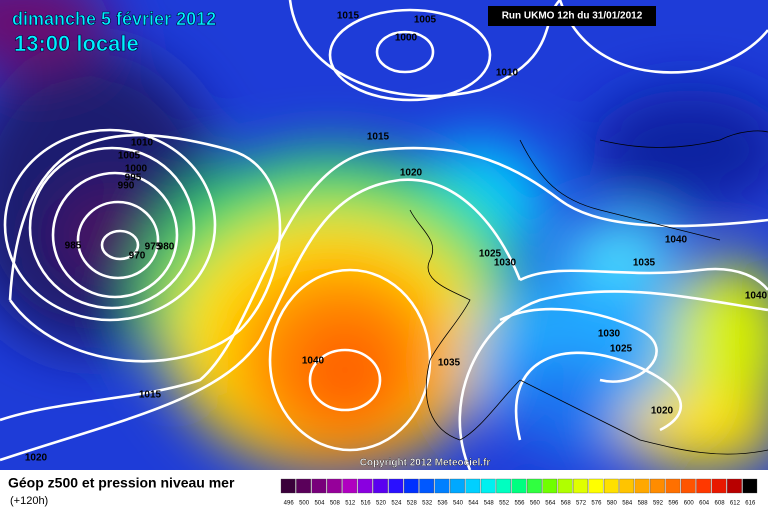 This screenshot has height=512, width=768. What do you see at coordinates (581, 504) in the screenshot?
I see `scale-label: 572` at bounding box center [581, 504].